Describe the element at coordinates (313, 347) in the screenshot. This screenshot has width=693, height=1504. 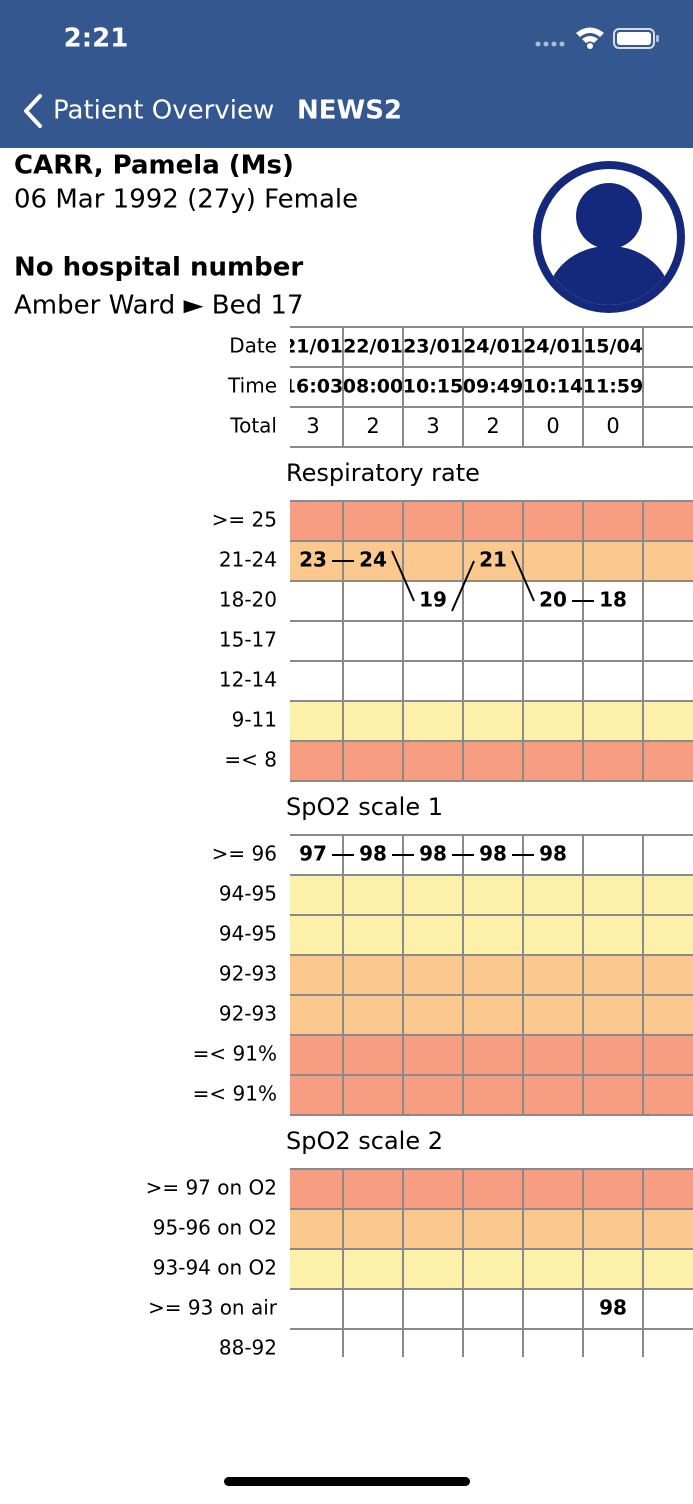
I see `header-cell: 21/01` at that location.